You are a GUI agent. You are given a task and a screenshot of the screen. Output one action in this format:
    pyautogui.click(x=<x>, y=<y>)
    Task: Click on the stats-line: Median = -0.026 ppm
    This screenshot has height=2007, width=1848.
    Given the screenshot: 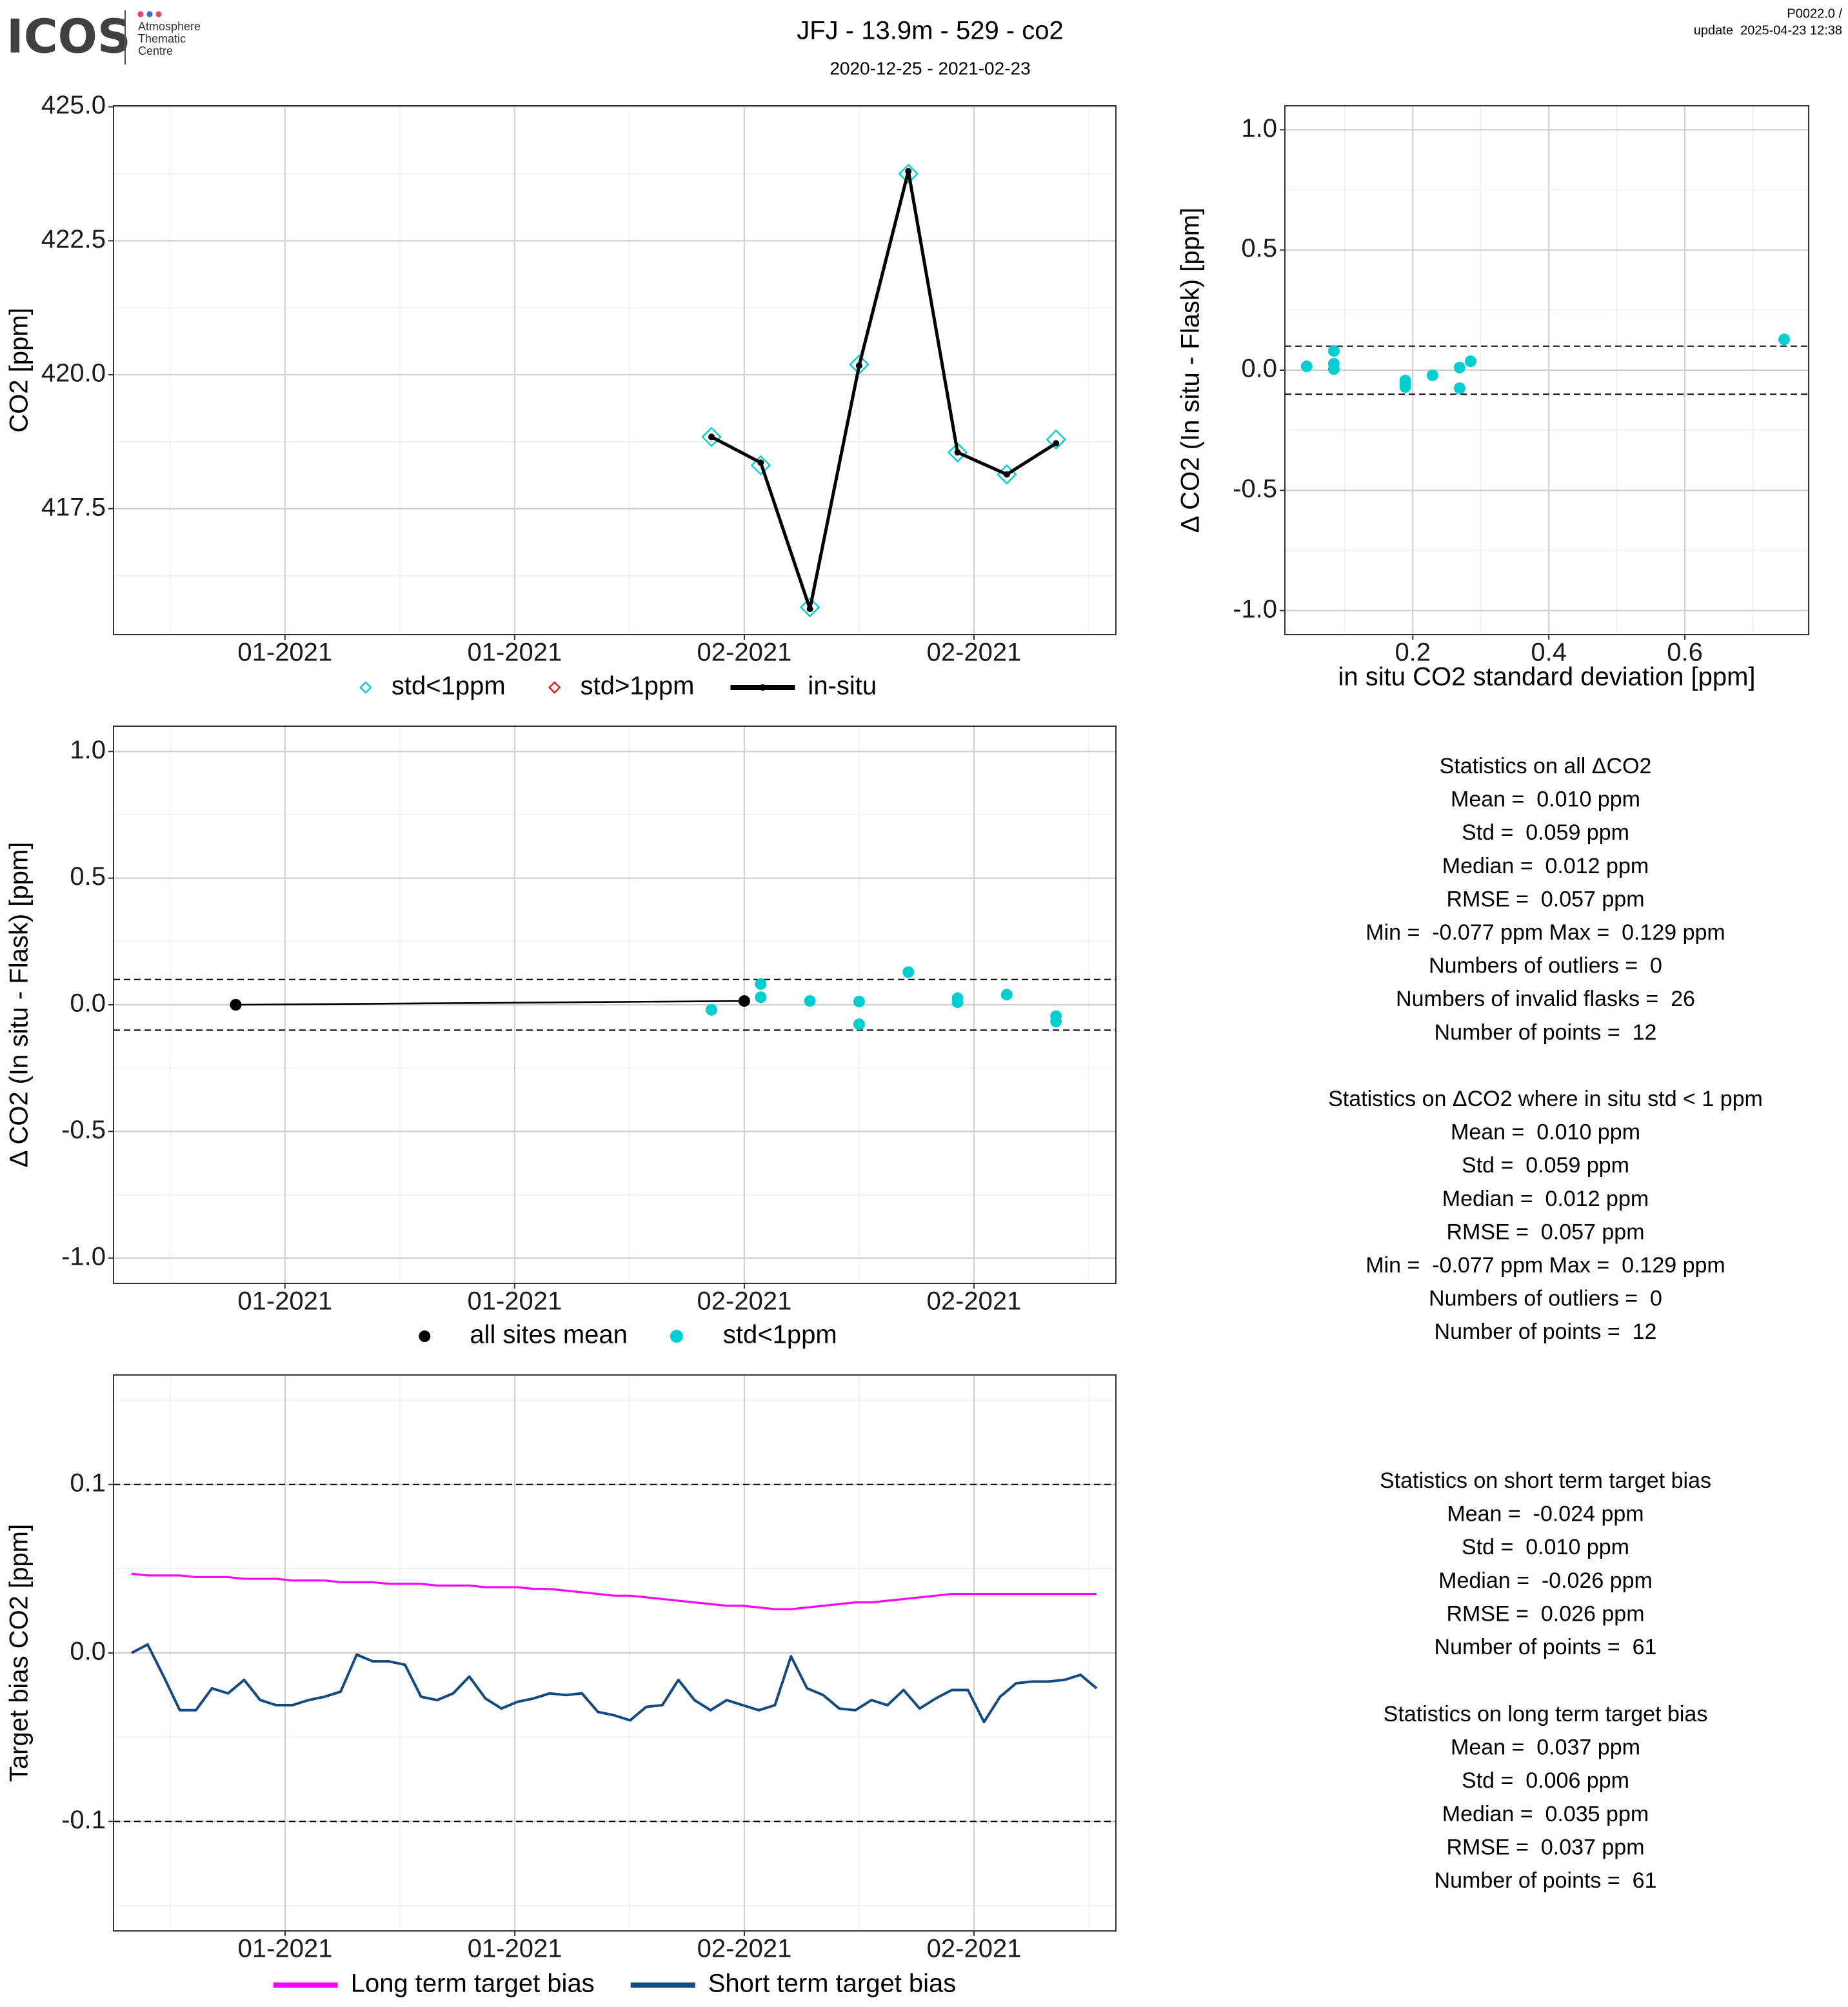 What is the action you would take?
    pyautogui.click(x=1546, y=1580)
    